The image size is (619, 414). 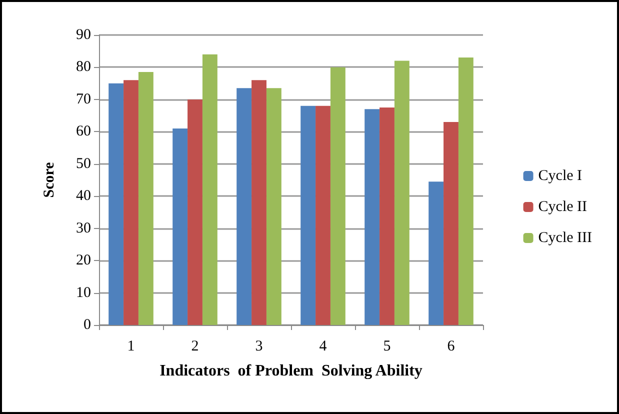 I want to click on y-tick-label: 70, so click(x=83, y=99).